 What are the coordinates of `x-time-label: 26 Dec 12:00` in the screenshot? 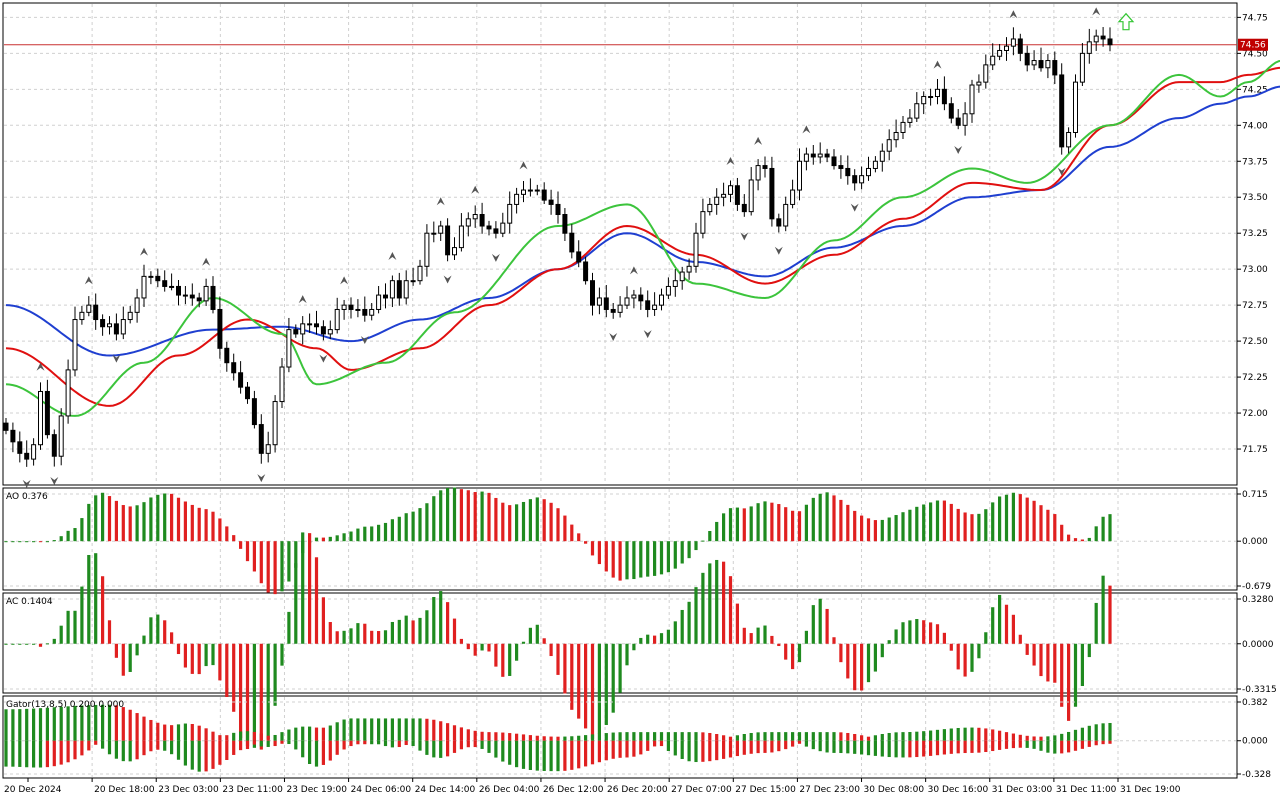 It's located at (573, 790).